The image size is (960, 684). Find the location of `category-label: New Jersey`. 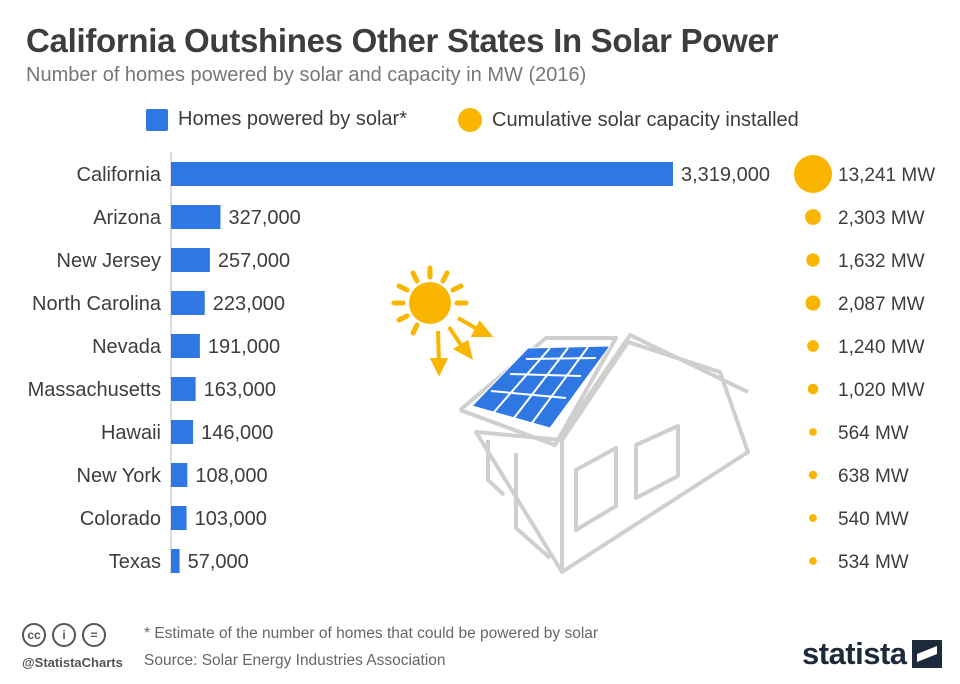

category-label: New Jersey is located at coordinates (109, 261).